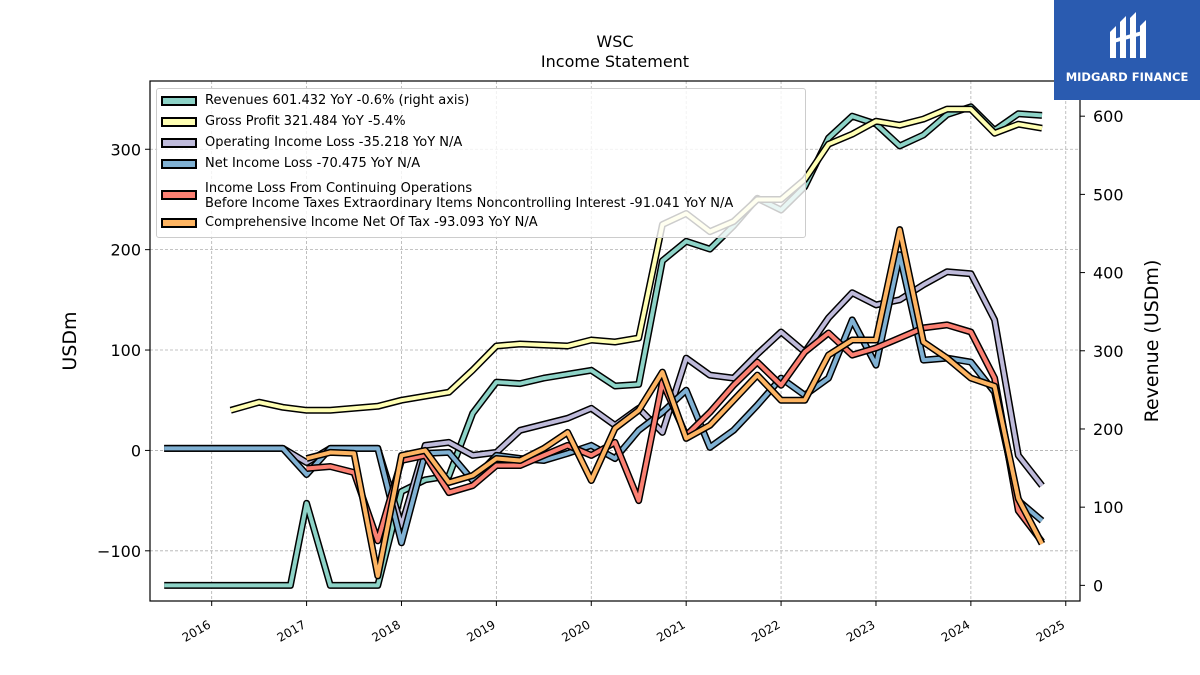 The height and width of the screenshot is (675, 1200). Describe the element at coordinates (860, 630) in the screenshot. I see `x-tick-label: 2023` at that location.